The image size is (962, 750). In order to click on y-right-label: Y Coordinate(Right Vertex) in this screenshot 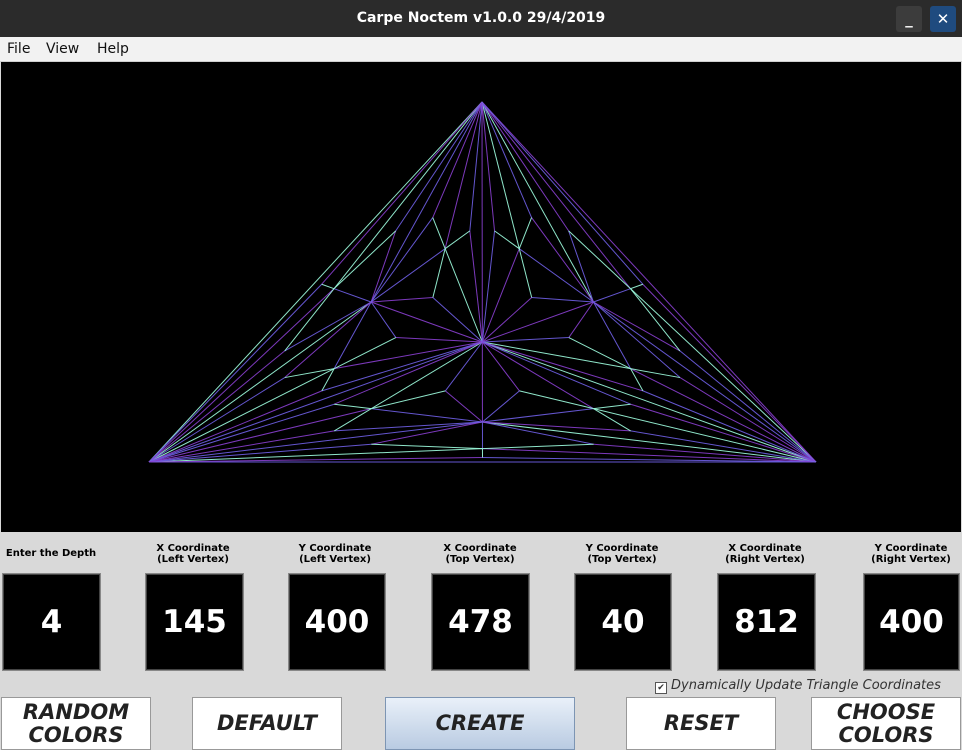, I will do `click(911, 554)`.